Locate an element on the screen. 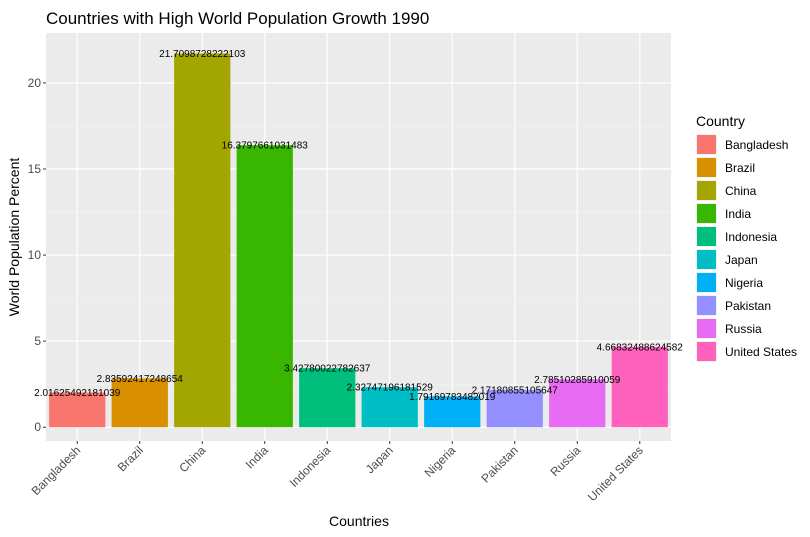  bar-japan is located at coordinates (389, 407).